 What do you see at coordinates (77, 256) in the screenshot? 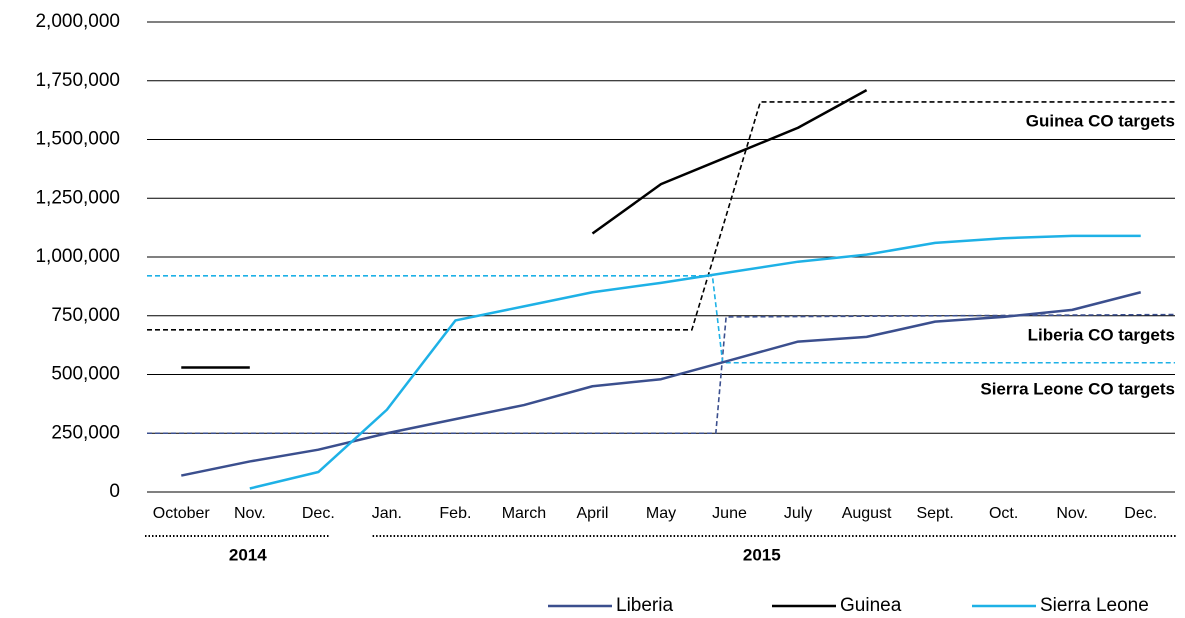
I see `y-tick-label: 1,000,000` at bounding box center [77, 256].